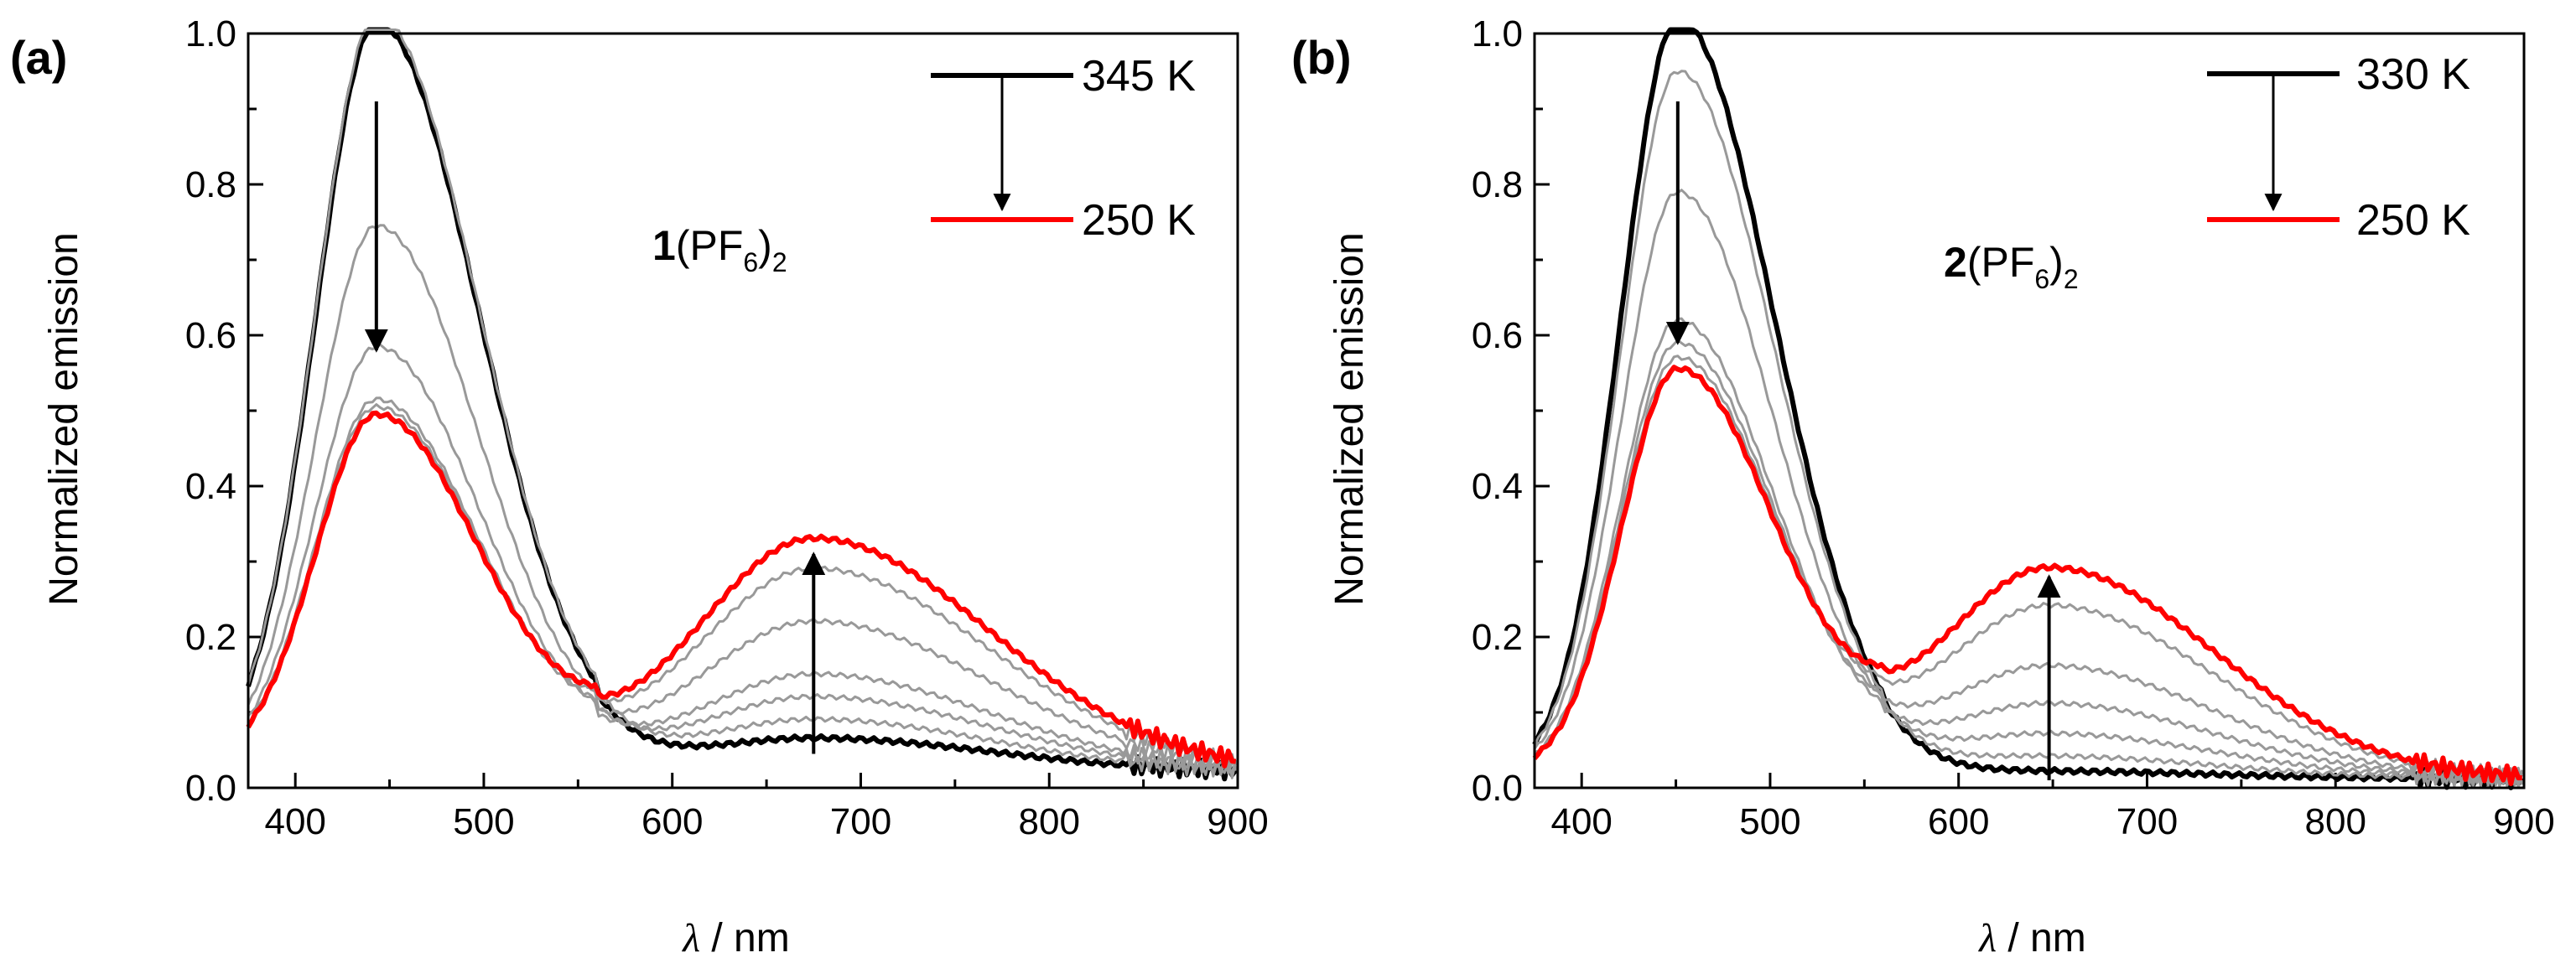 The image size is (2576, 963). What do you see at coordinates (2056, 262) in the screenshot?
I see `compound-close-b: )` at bounding box center [2056, 262].